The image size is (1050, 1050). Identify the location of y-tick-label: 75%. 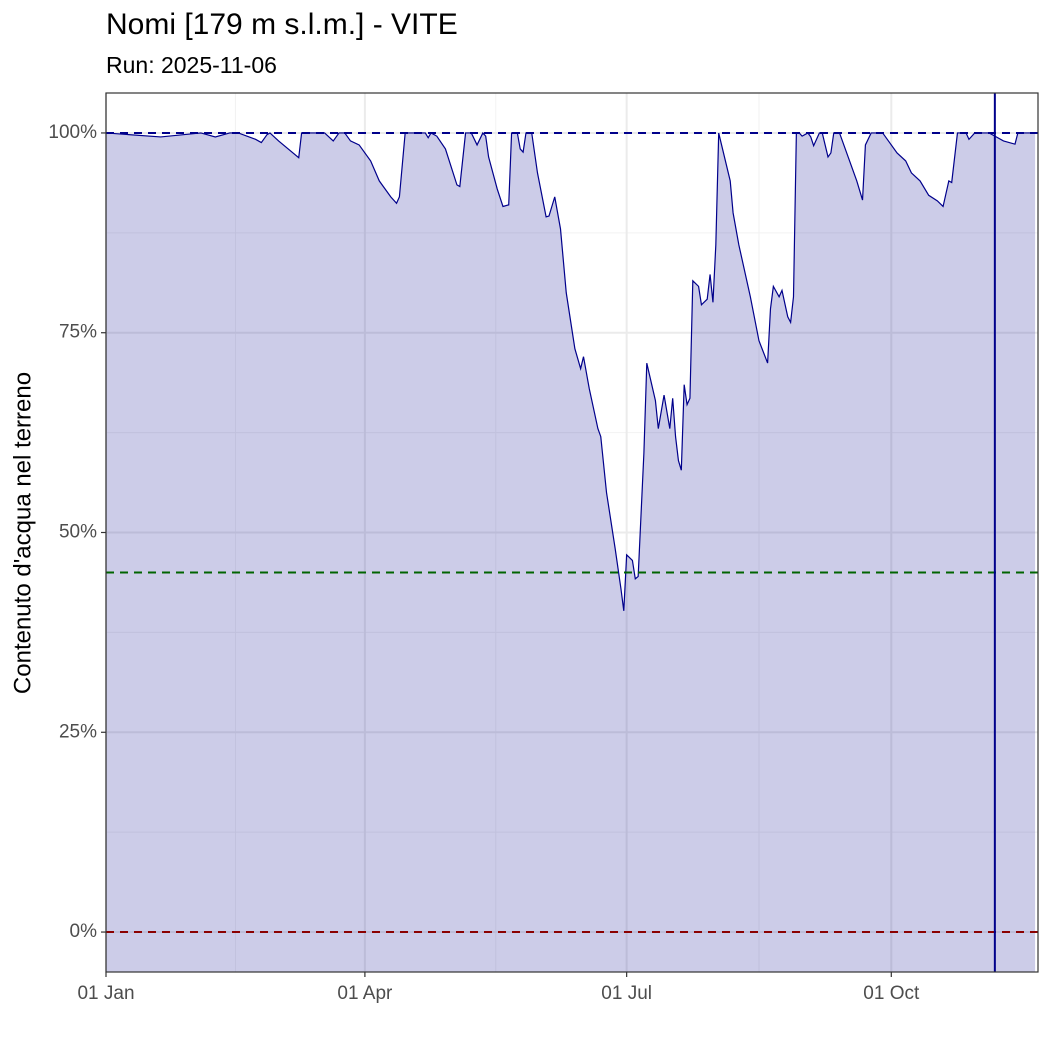
(78, 332).